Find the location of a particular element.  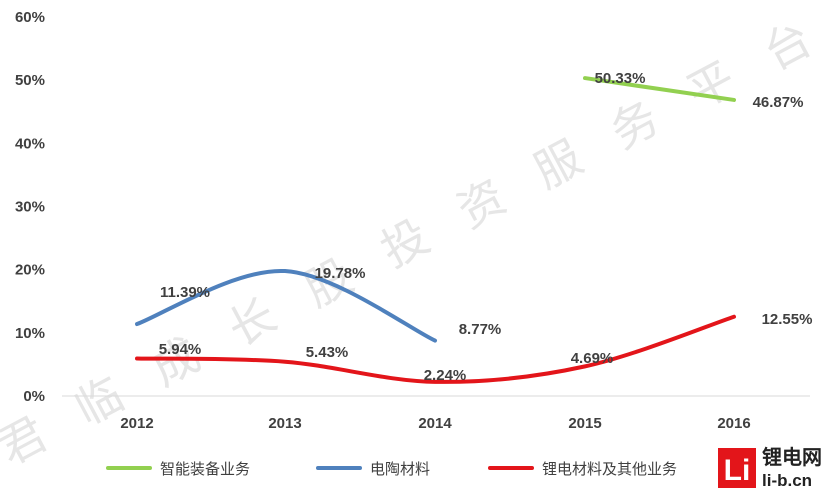

y-tick-label: 20% is located at coordinates (30, 270).